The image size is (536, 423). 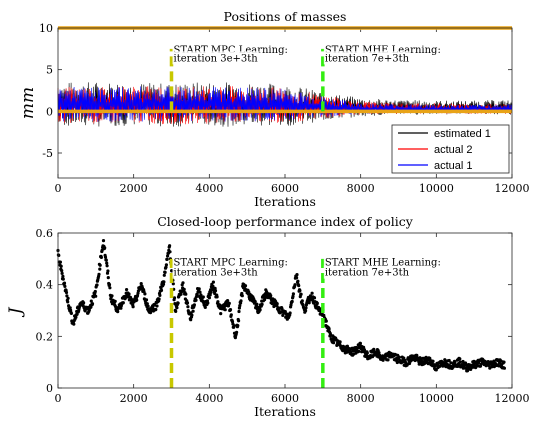 What do you see at coordinates (512, 398) in the screenshot?
I see `x-tick-label: 12000` at bounding box center [512, 398].